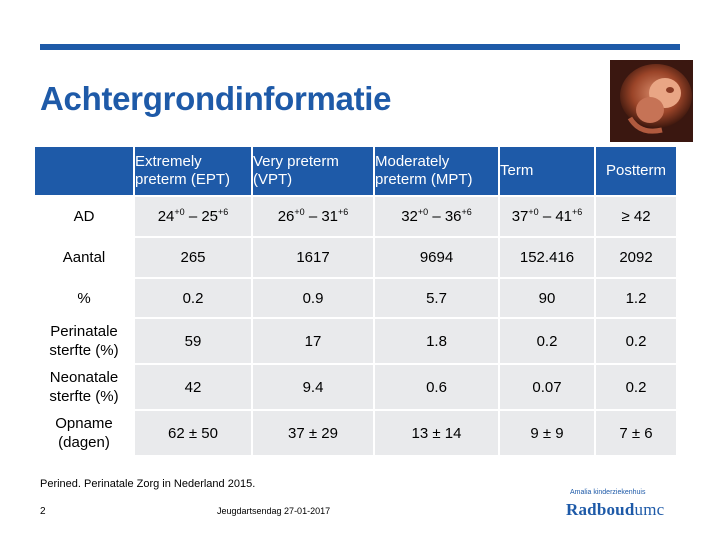 The width and height of the screenshot is (720, 540). I want to click on cell-ept: 62 ± 50, so click(193, 433).